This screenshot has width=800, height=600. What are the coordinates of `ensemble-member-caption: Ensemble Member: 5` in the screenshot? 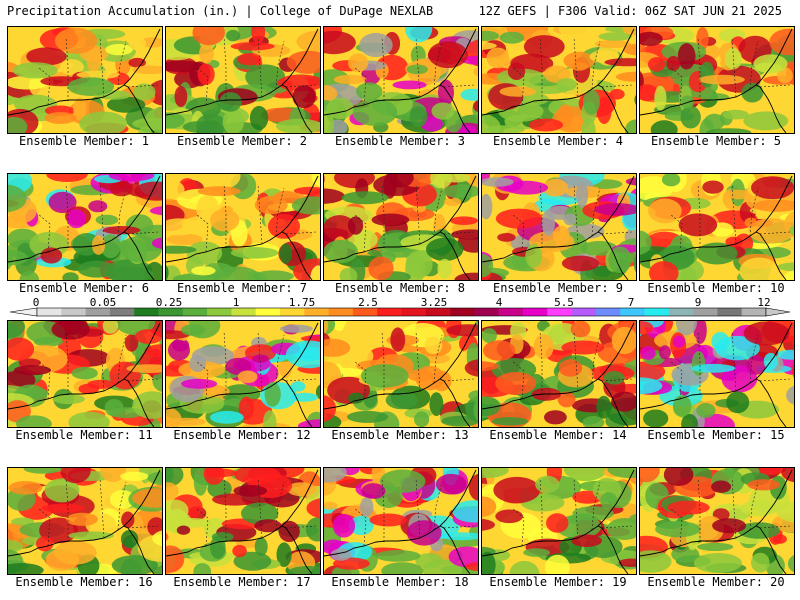 It's located at (716, 141).